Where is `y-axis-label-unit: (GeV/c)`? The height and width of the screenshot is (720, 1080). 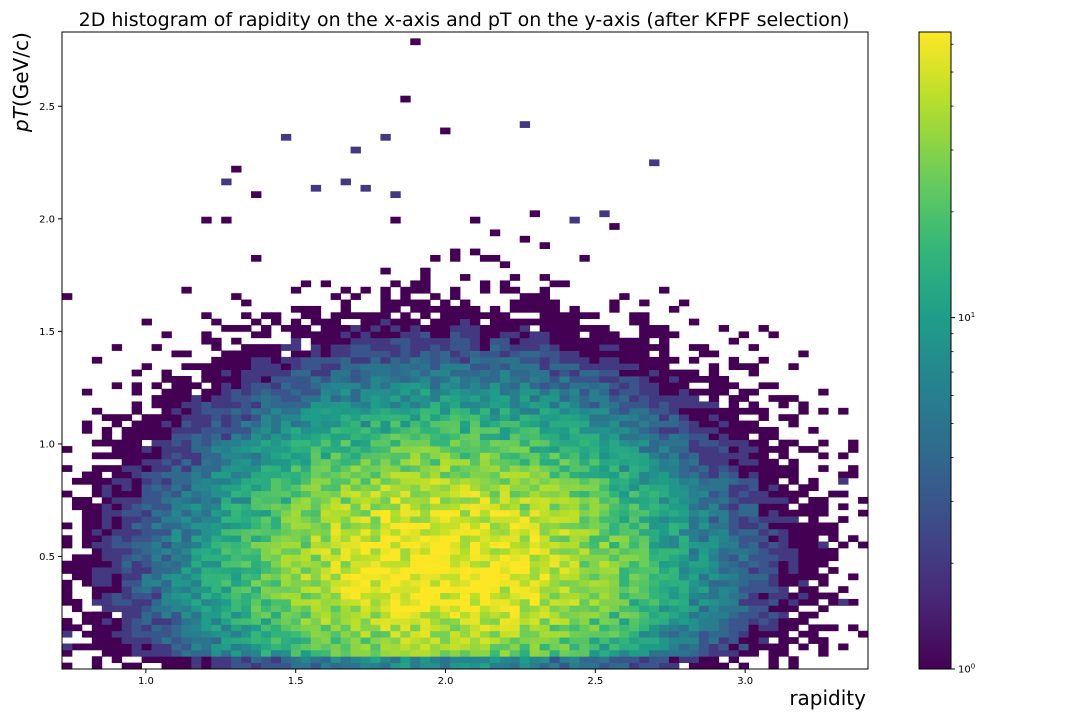 y-axis-label-unit: (GeV/c) is located at coordinates (21, 69).